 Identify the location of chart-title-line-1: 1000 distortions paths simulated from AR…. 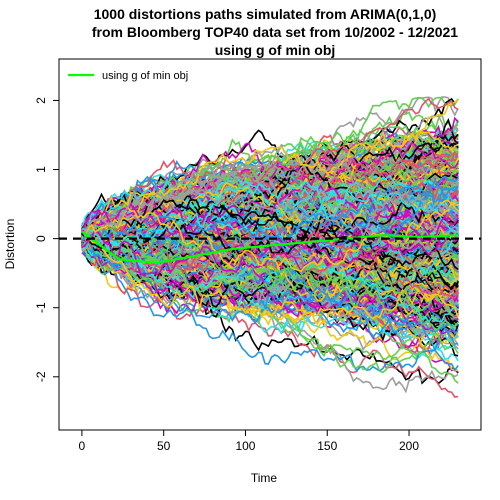
(265, 14).